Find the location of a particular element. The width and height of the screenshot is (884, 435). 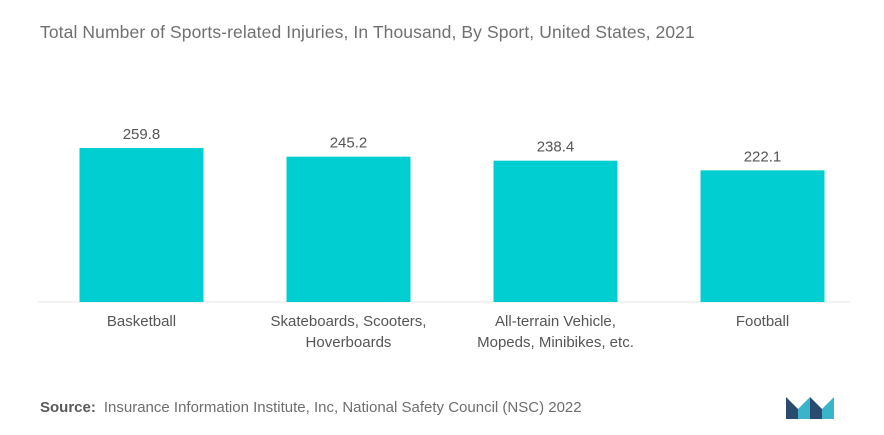

source-label: Source: is located at coordinates (68, 407).